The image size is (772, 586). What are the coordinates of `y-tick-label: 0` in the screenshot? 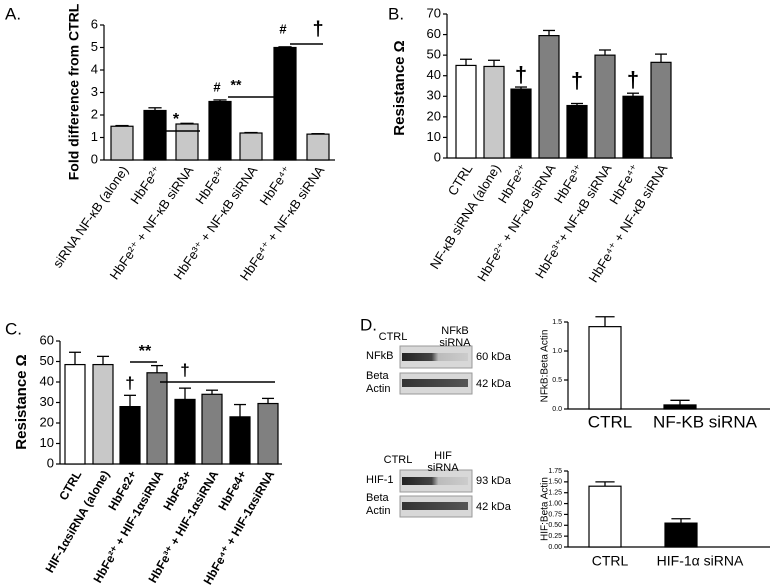 It's located at (94, 158).